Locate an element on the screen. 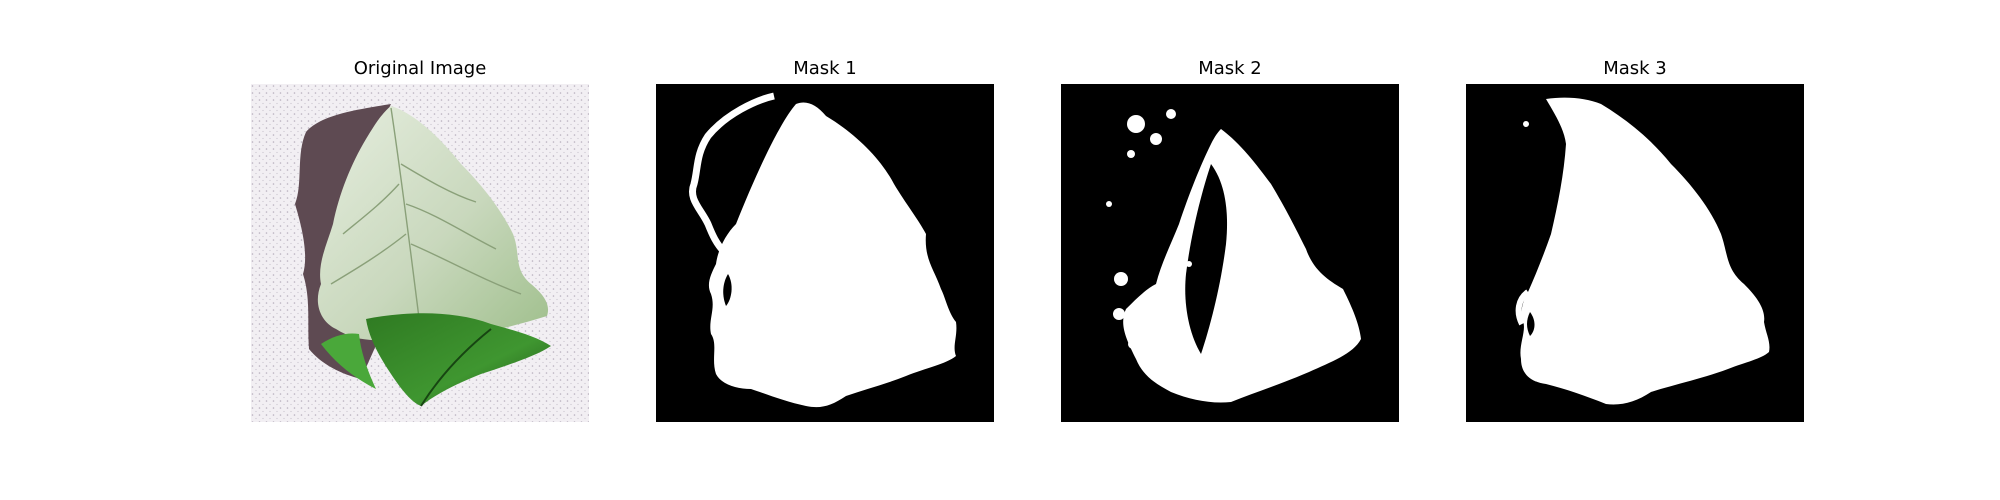  panel-title: Mask 3 is located at coordinates (1635, 68).